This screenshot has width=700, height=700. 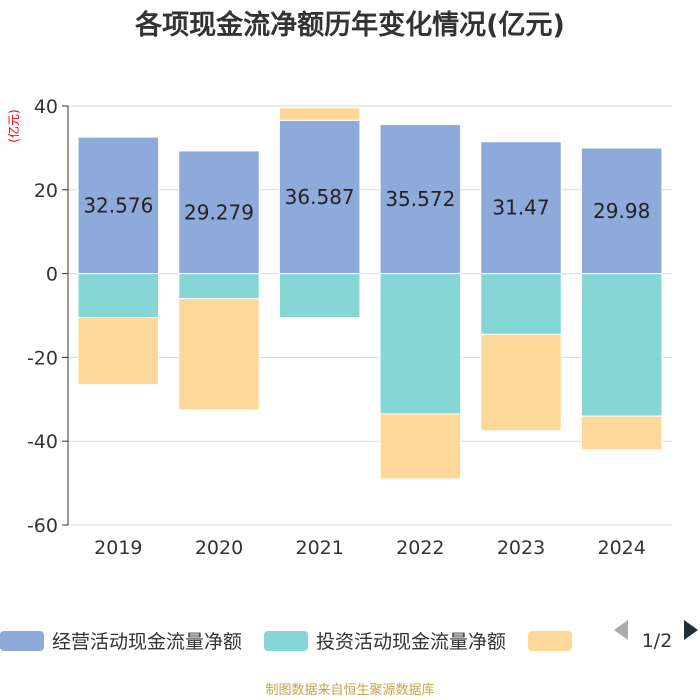 I want to click on legend-prev-icon, so click(x=621, y=630).